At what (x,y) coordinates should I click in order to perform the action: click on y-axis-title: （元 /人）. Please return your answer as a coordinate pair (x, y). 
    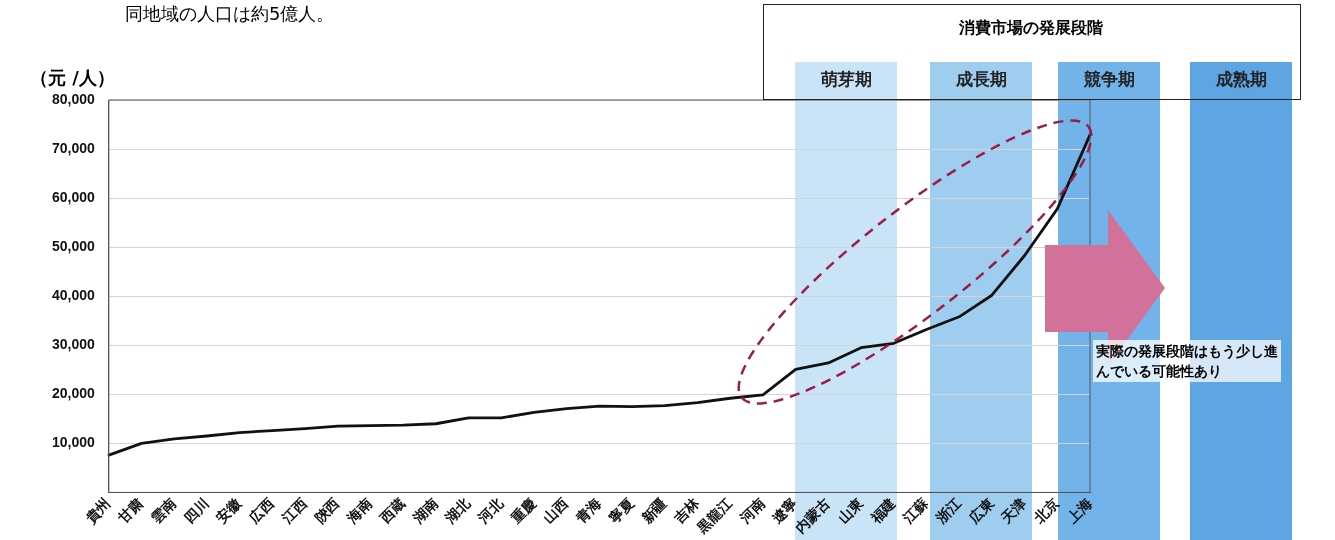
    Looking at the image, I should click on (72, 78).